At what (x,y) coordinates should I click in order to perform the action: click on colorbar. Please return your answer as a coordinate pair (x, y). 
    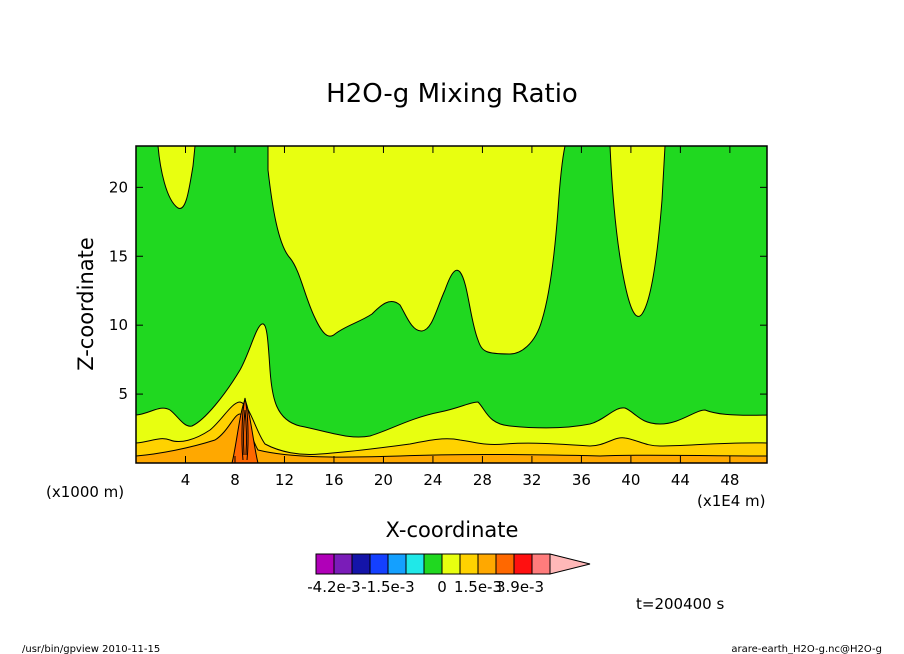
    Looking at the image, I should click on (453, 564).